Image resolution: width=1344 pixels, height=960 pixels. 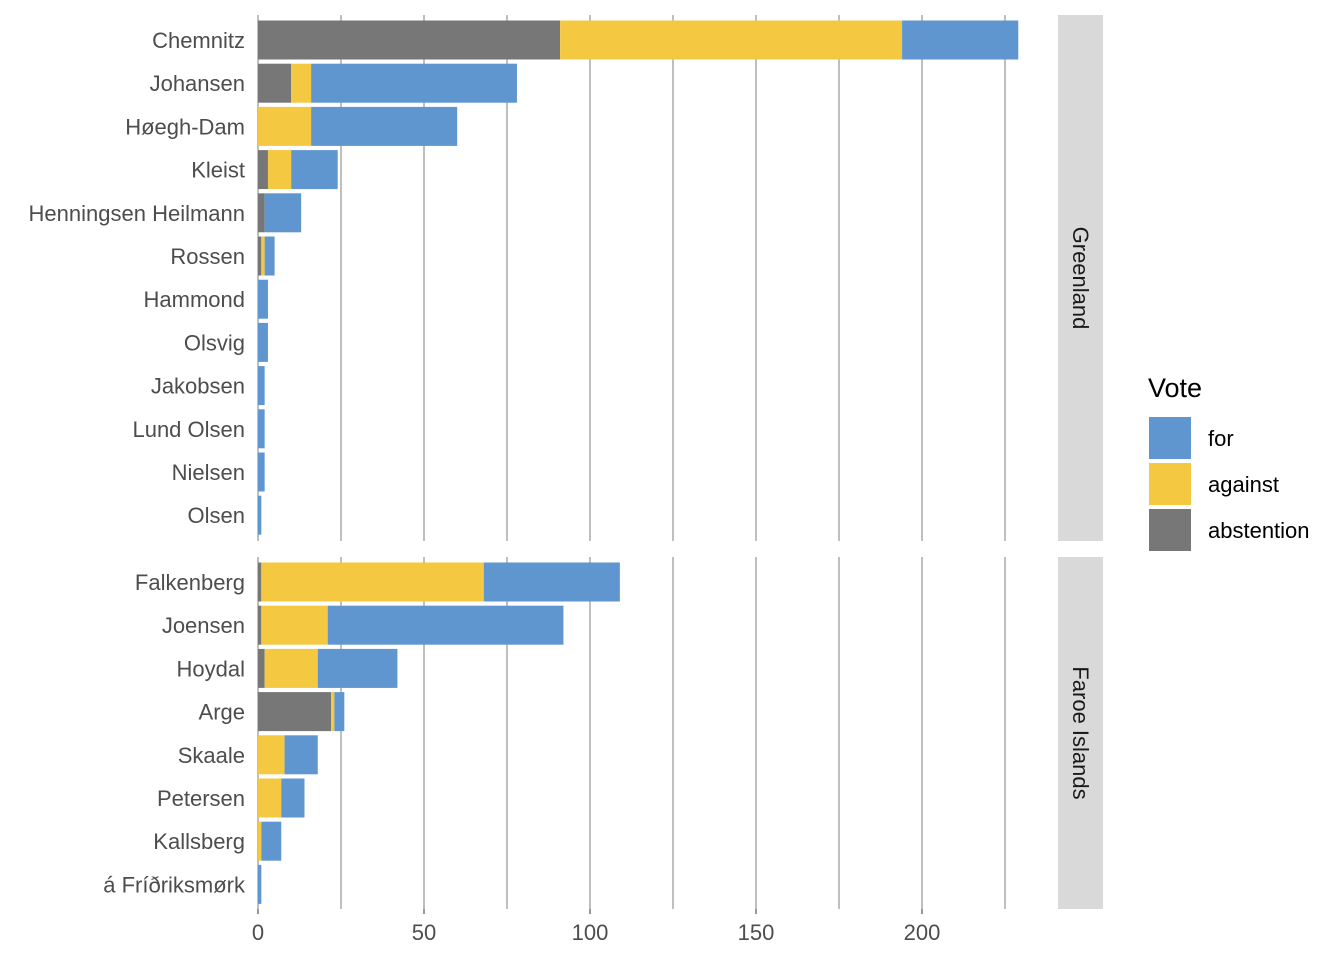 I want to click on facet-strip-label: Faroe Islands, so click(x=1080, y=732).